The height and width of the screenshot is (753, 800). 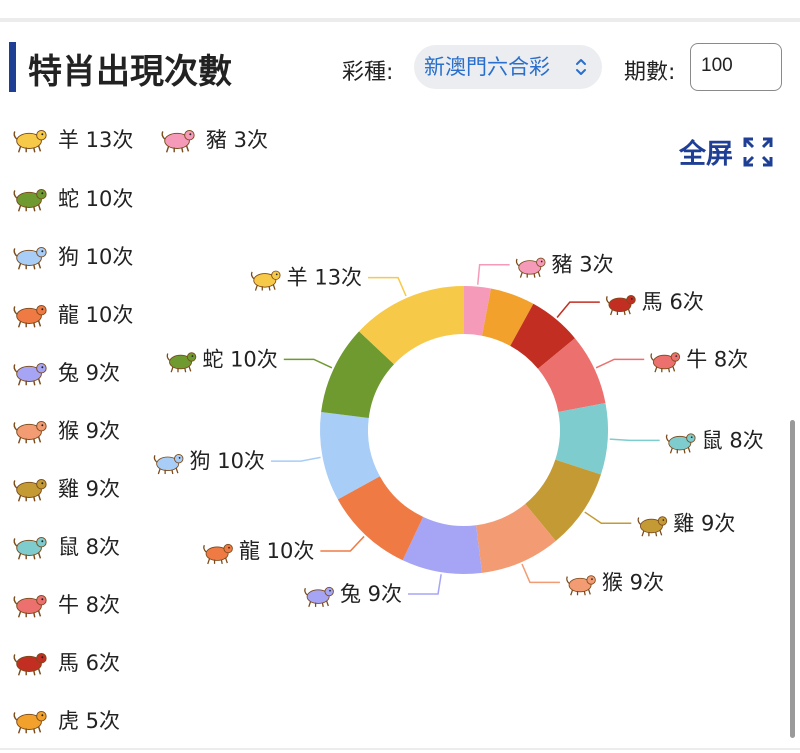 I want to click on legend-item: 龍 10次, so click(x=71, y=314).